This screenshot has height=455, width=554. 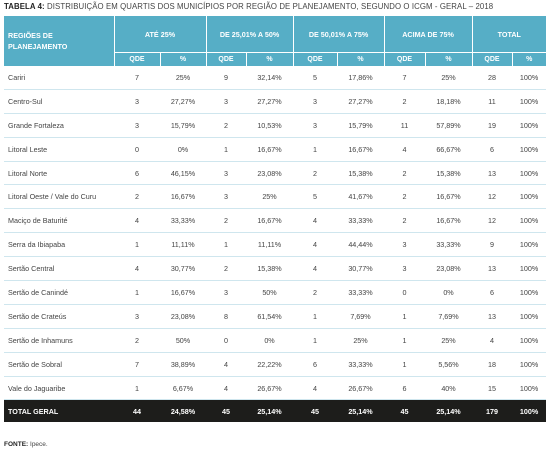 I want to click on source-note: FONTE: Ipece., so click(x=26, y=444).